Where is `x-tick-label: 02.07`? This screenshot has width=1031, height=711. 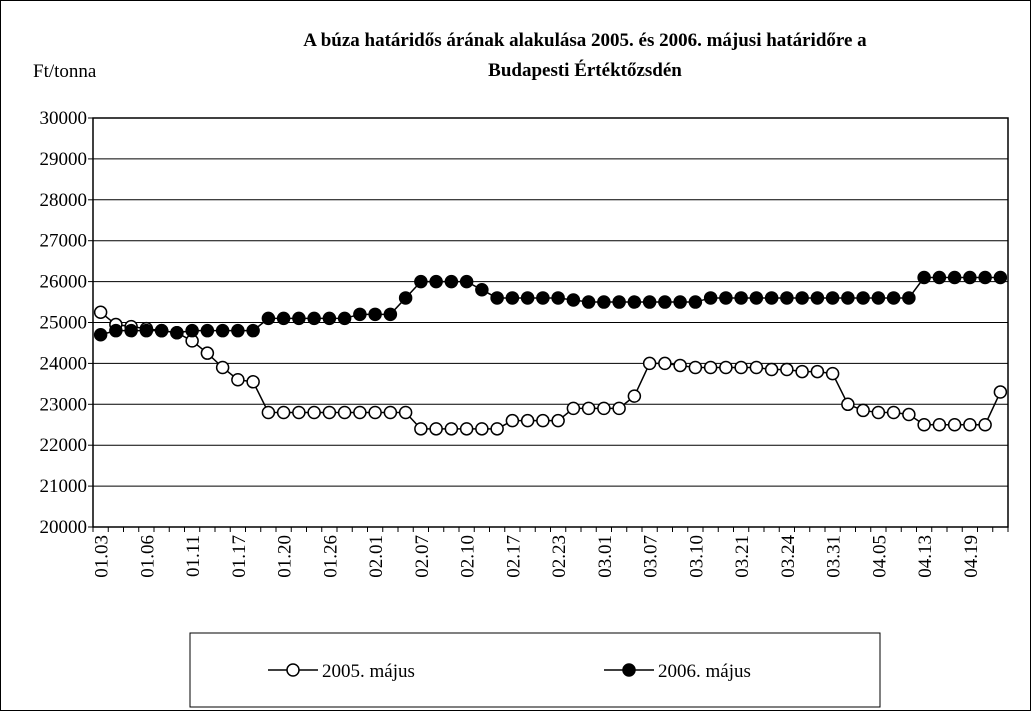 x-tick-label: 02.07 is located at coordinates (422, 556).